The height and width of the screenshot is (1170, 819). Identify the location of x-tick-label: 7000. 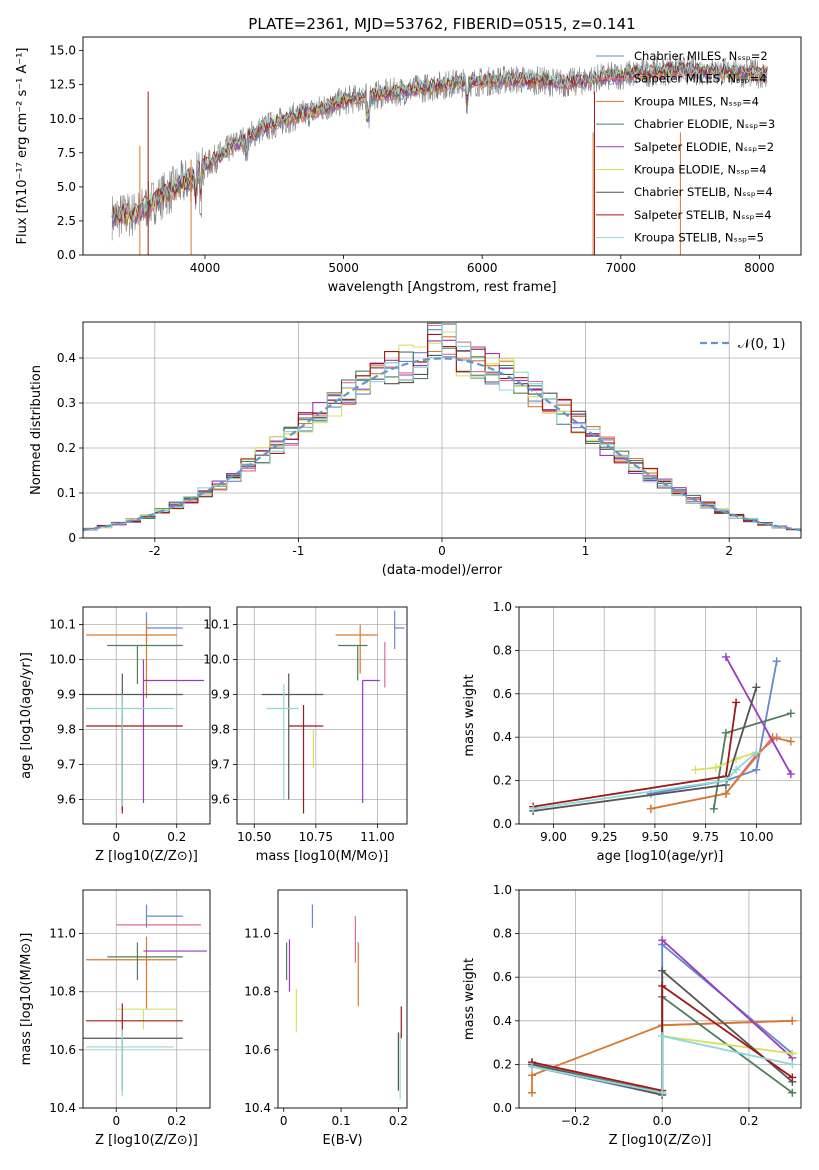
(621, 268).